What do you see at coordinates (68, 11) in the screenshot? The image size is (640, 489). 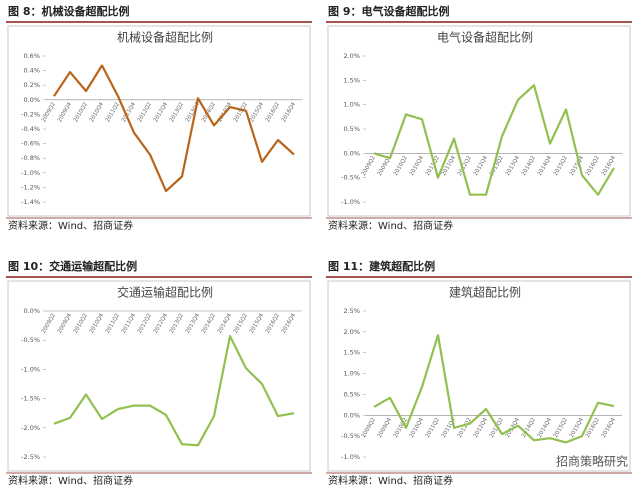 I see `figure-heading: 图 8：机械设备超配比例` at bounding box center [68, 11].